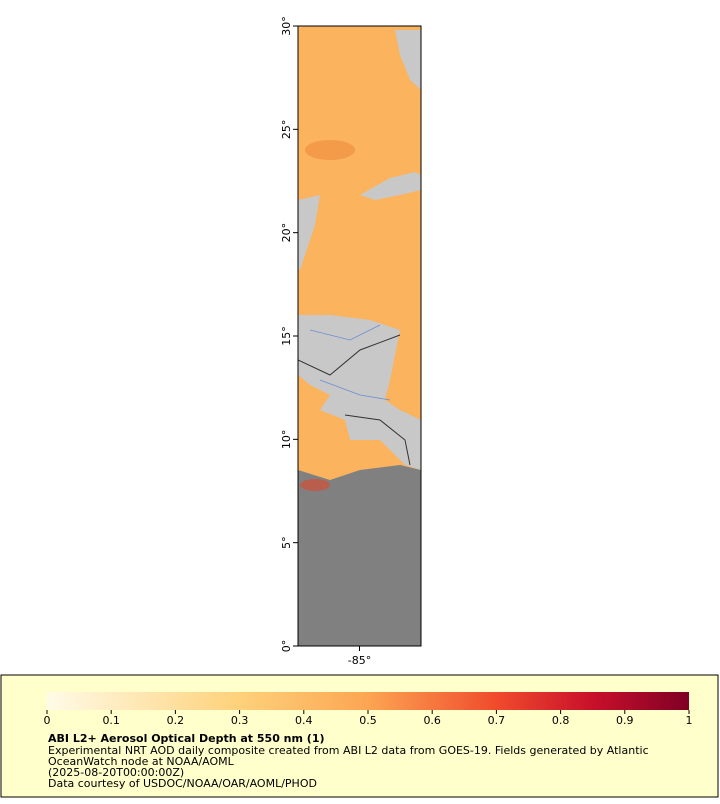 The height and width of the screenshot is (804, 720). I want to click on colorbar, so click(368, 701).